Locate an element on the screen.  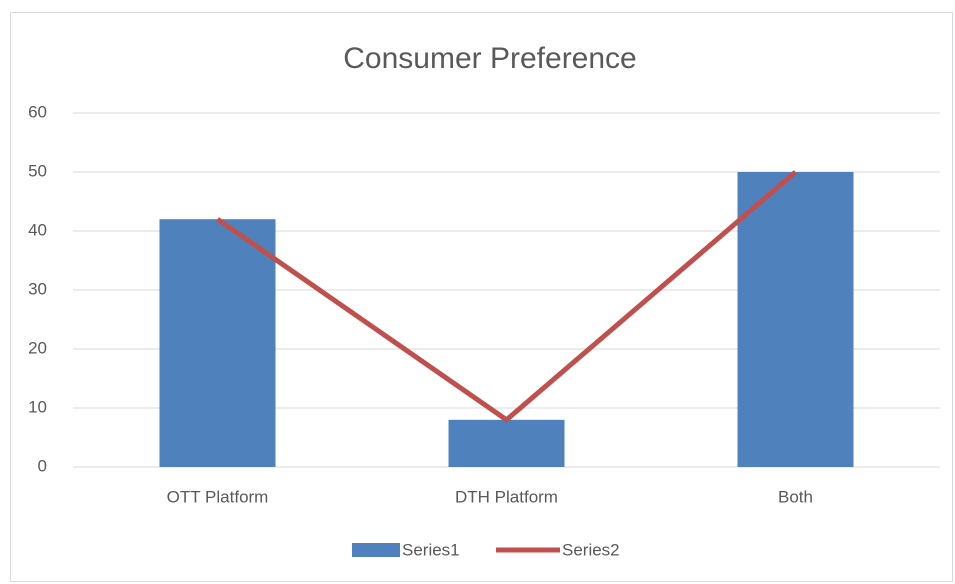
y-tick-label: 0 is located at coordinates (42, 465).